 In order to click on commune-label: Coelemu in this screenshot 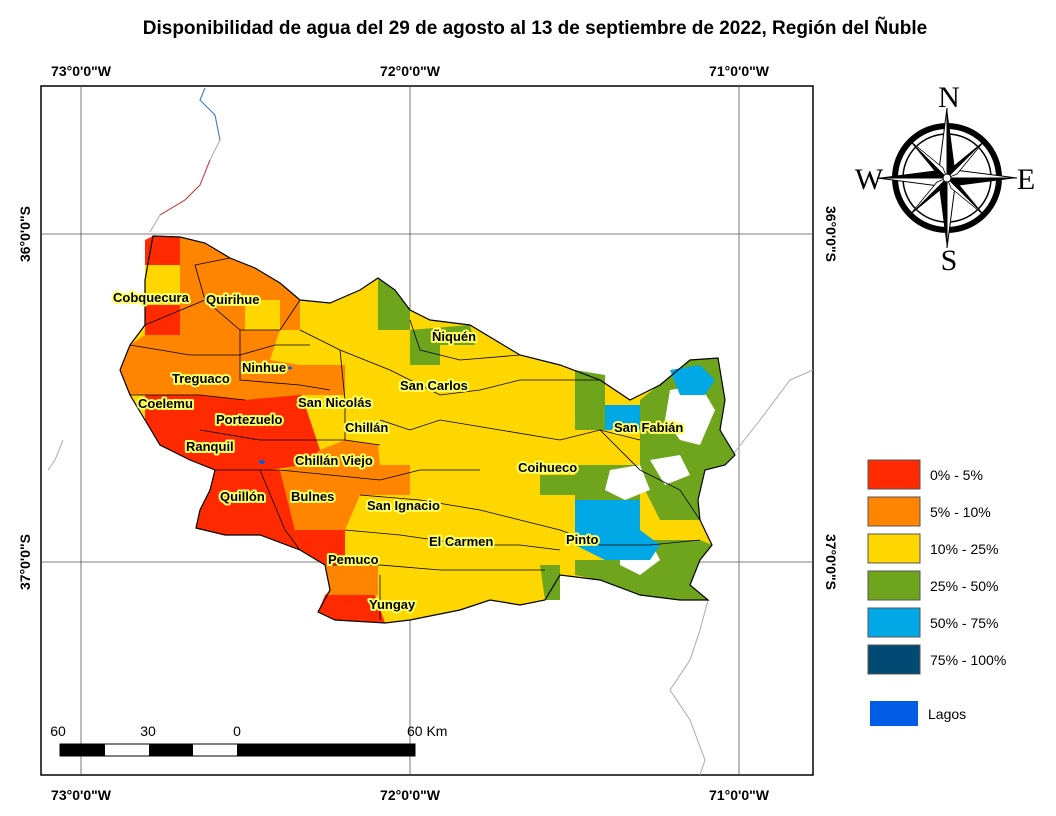, I will do `click(165, 403)`.